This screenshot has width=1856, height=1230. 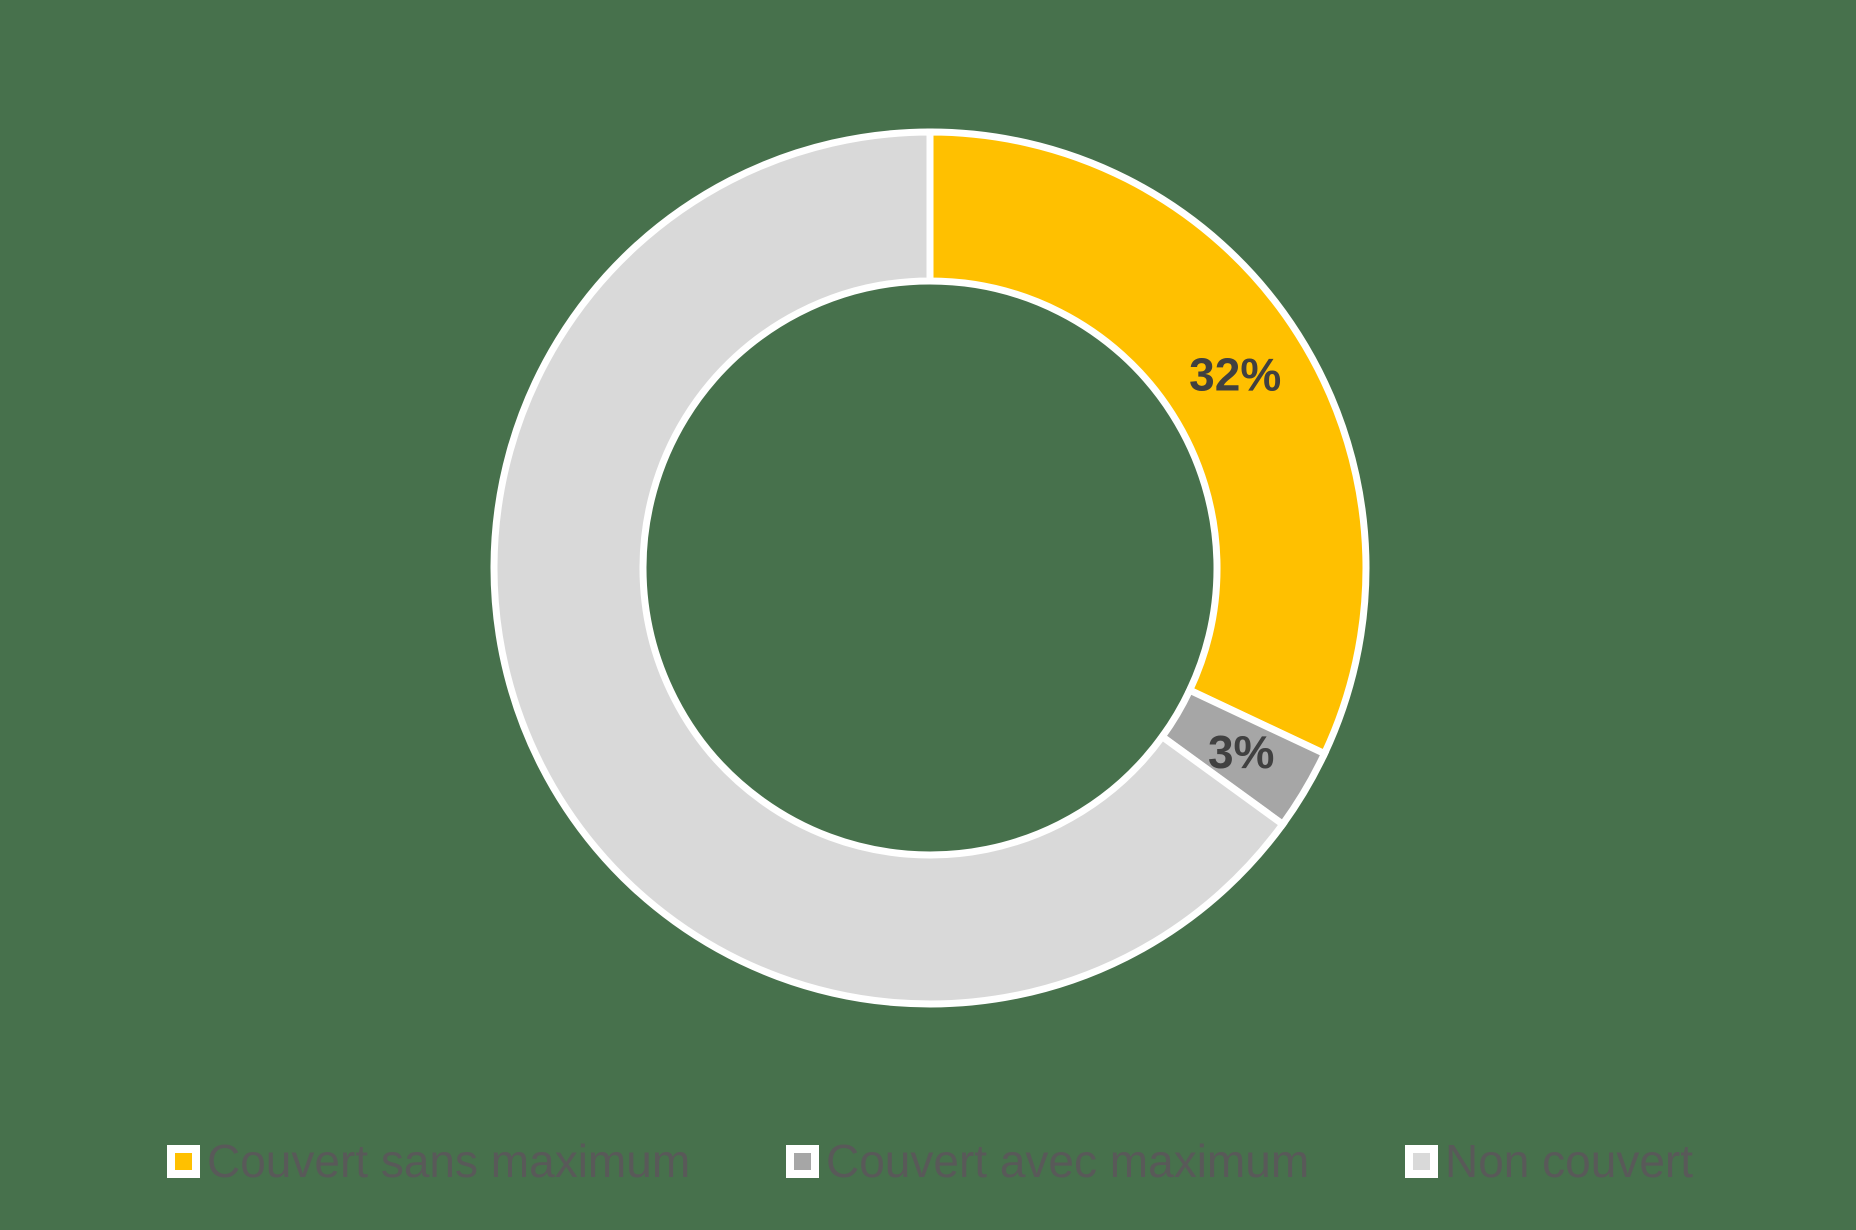 I want to click on data-label-0: 32%, so click(x=1235, y=374).